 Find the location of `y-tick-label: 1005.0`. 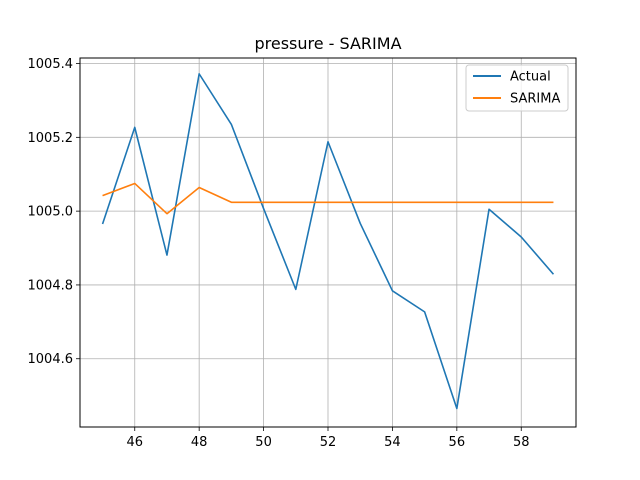

y-tick-label: 1005.0 is located at coordinates (51, 212).